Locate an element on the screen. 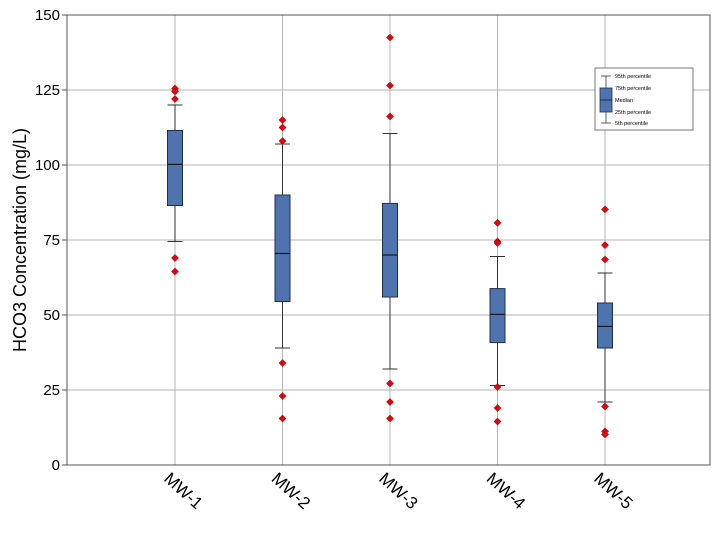 This screenshot has width=727, height=535. x-axis-labels: MW-1 MW-2 MW-3 MW-4 MW-5 is located at coordinates (398, 491).